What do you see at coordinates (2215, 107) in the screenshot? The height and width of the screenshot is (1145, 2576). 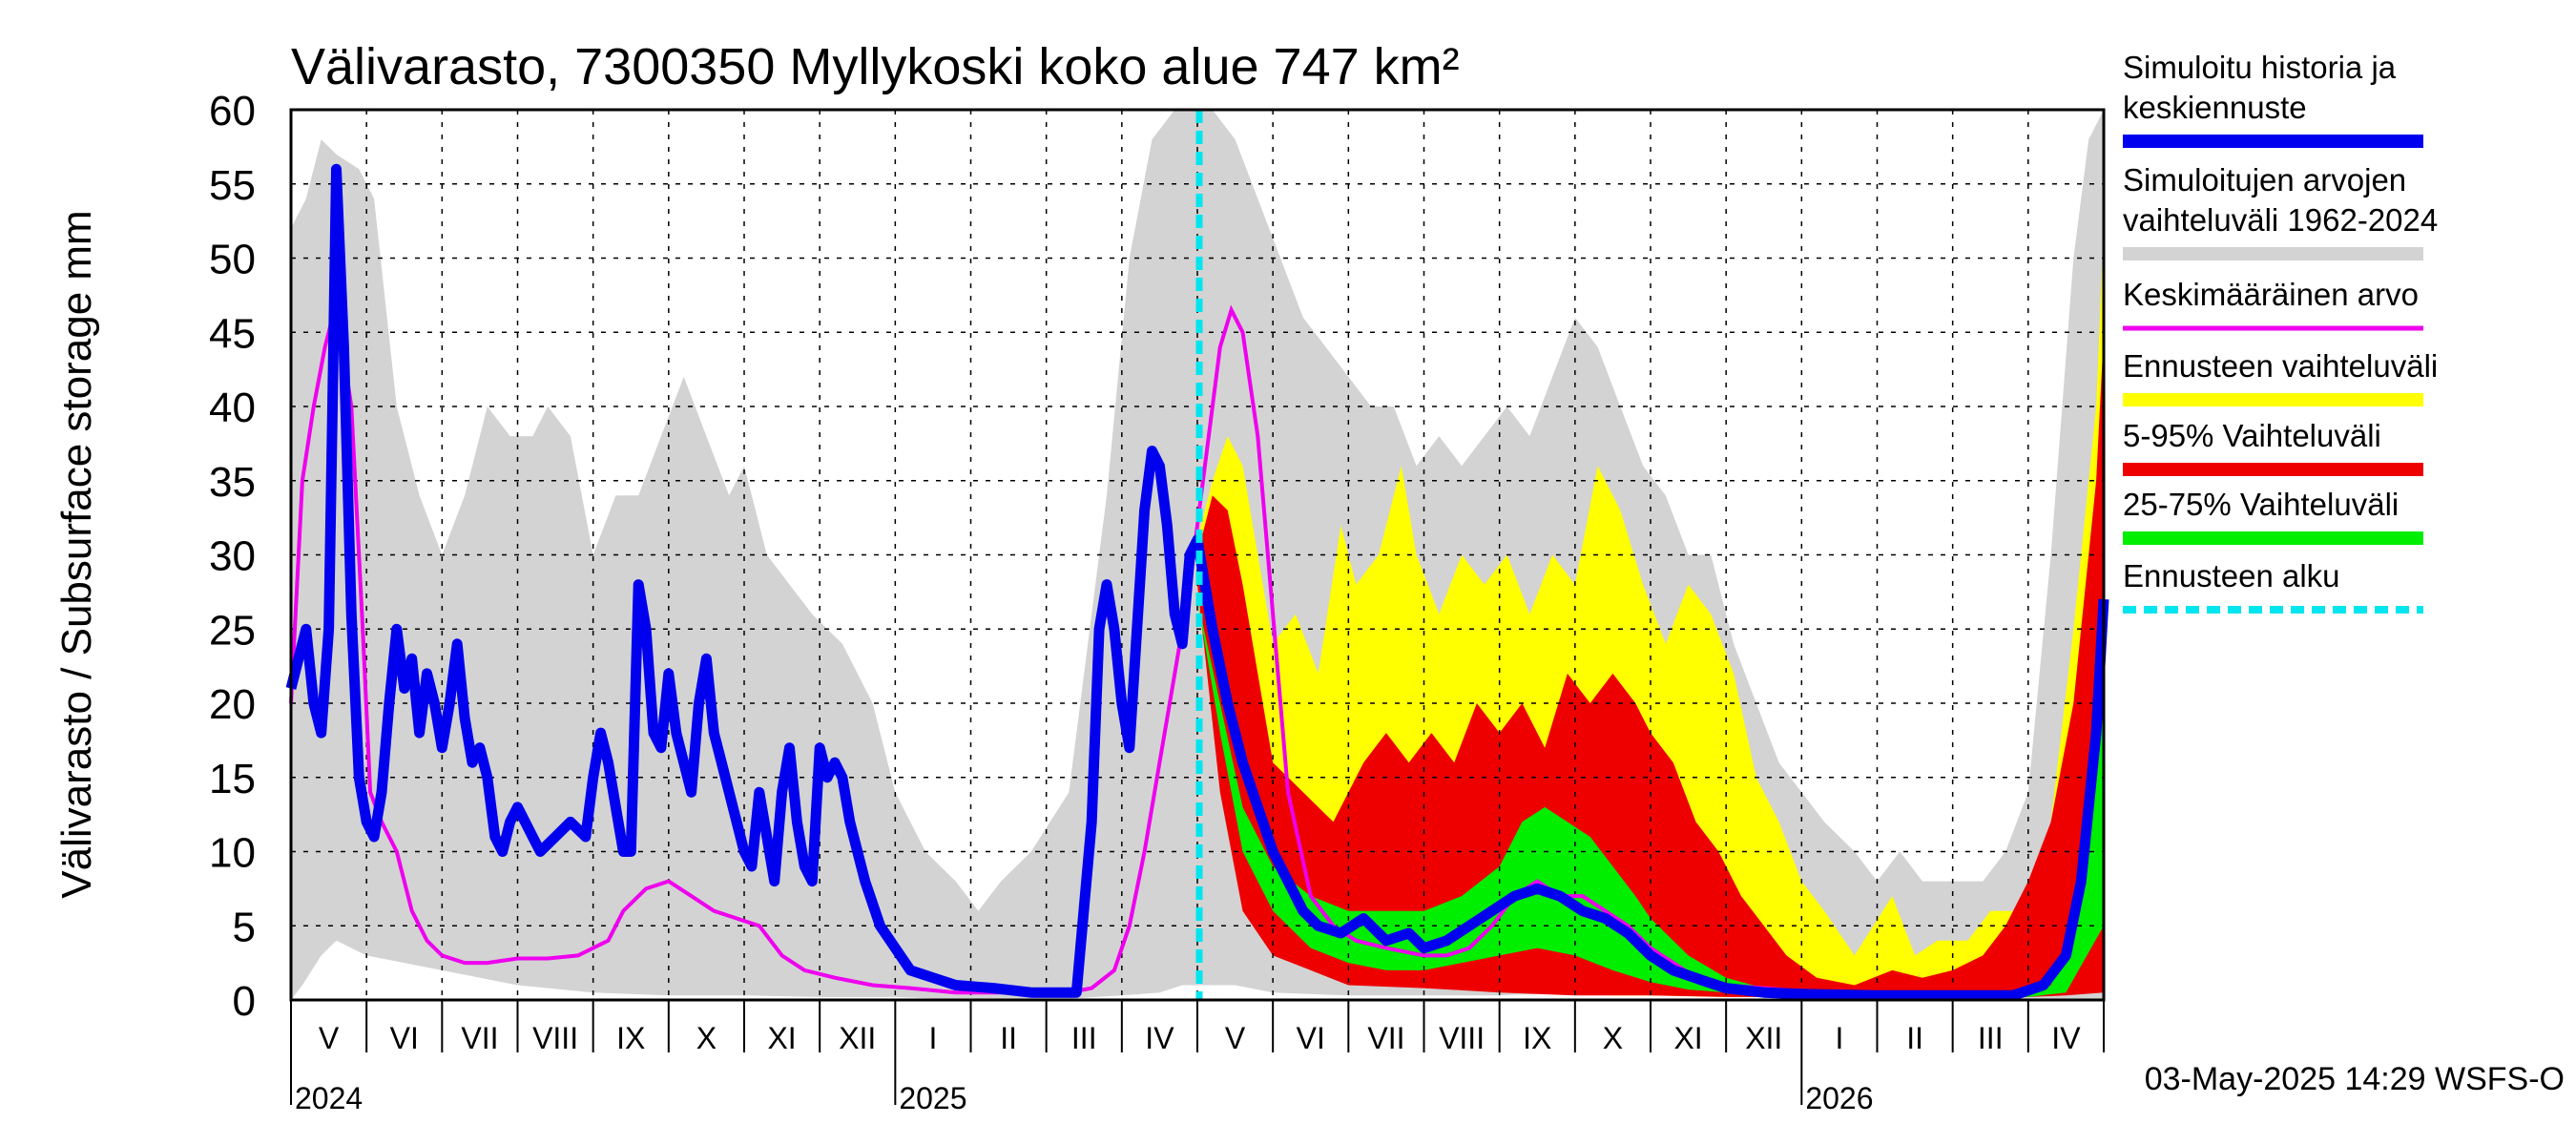 I see `legend-label: keskiennuste` at bounding box center [2215, 107].